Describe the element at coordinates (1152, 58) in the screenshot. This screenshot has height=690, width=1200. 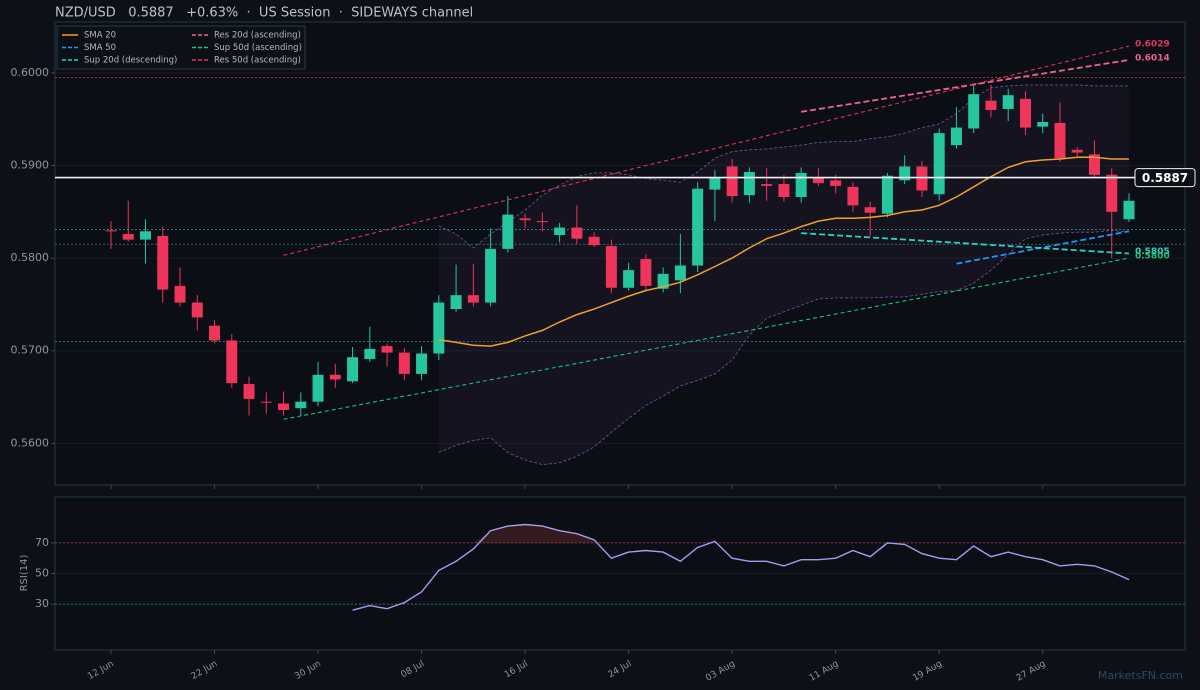
I see `trend-label: 0.6014` at that location.